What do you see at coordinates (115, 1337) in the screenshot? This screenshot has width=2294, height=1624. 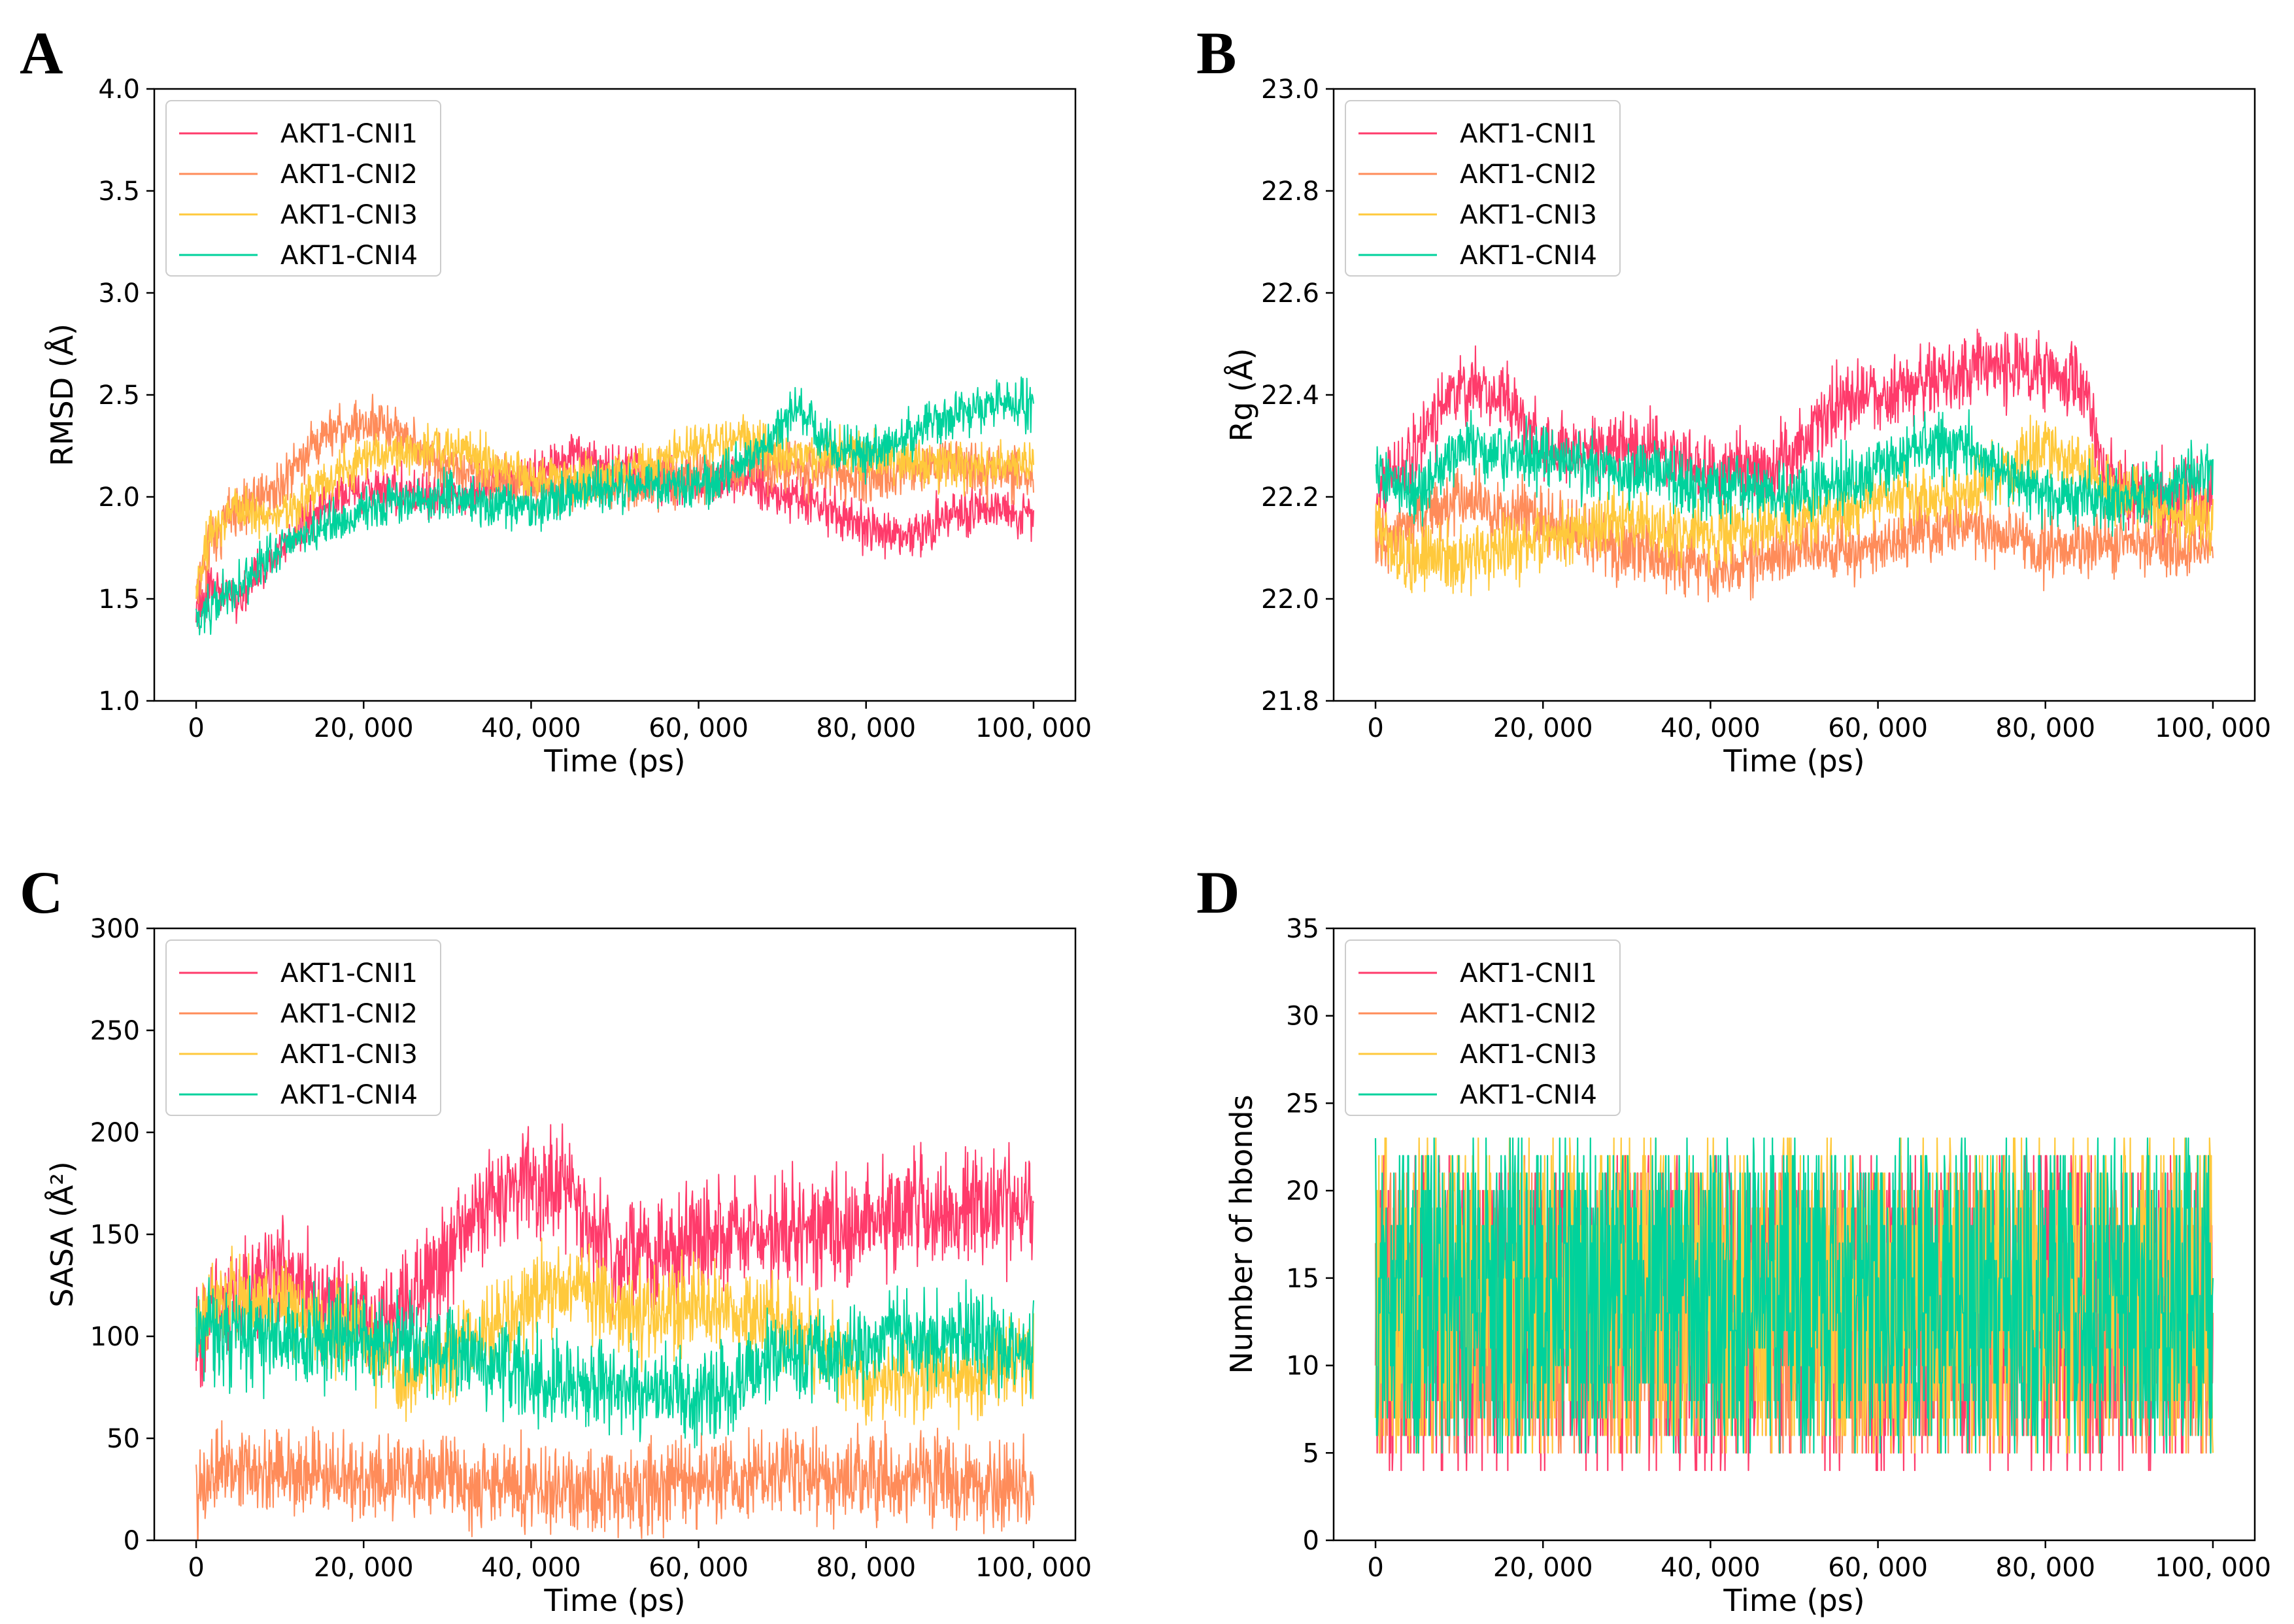 I see `y-tick-label: 100` at bounding box center [115, 1337].